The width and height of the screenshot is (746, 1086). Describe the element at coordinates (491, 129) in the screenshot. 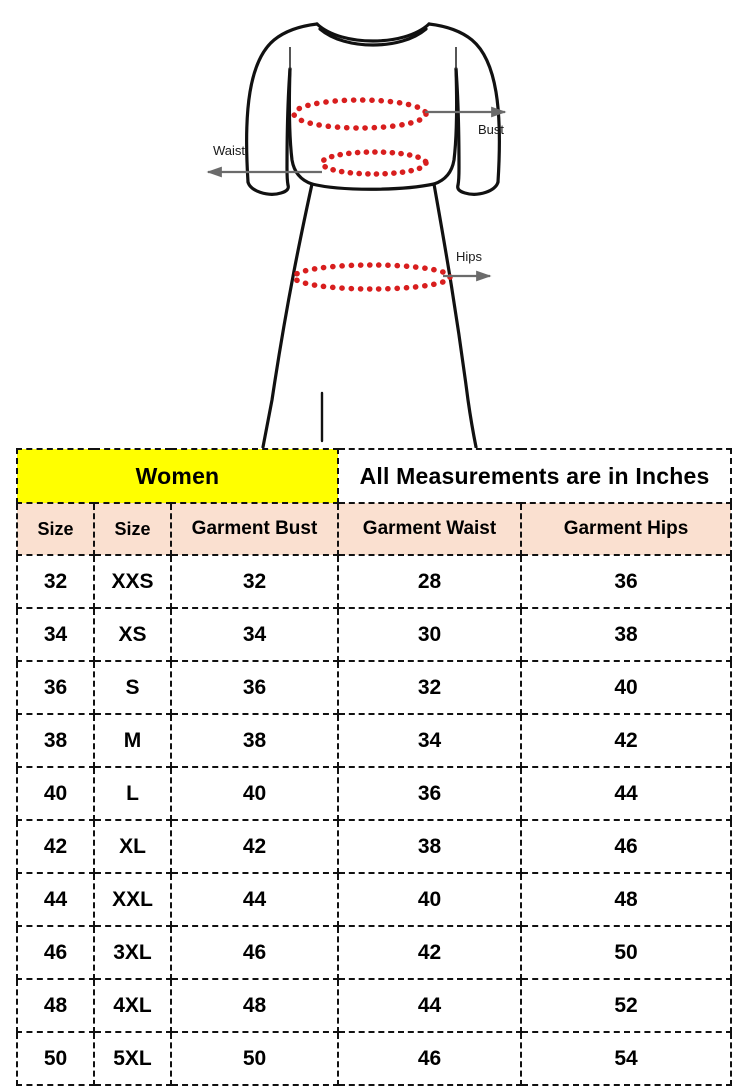

I see `bust-label: Bust` at that location.